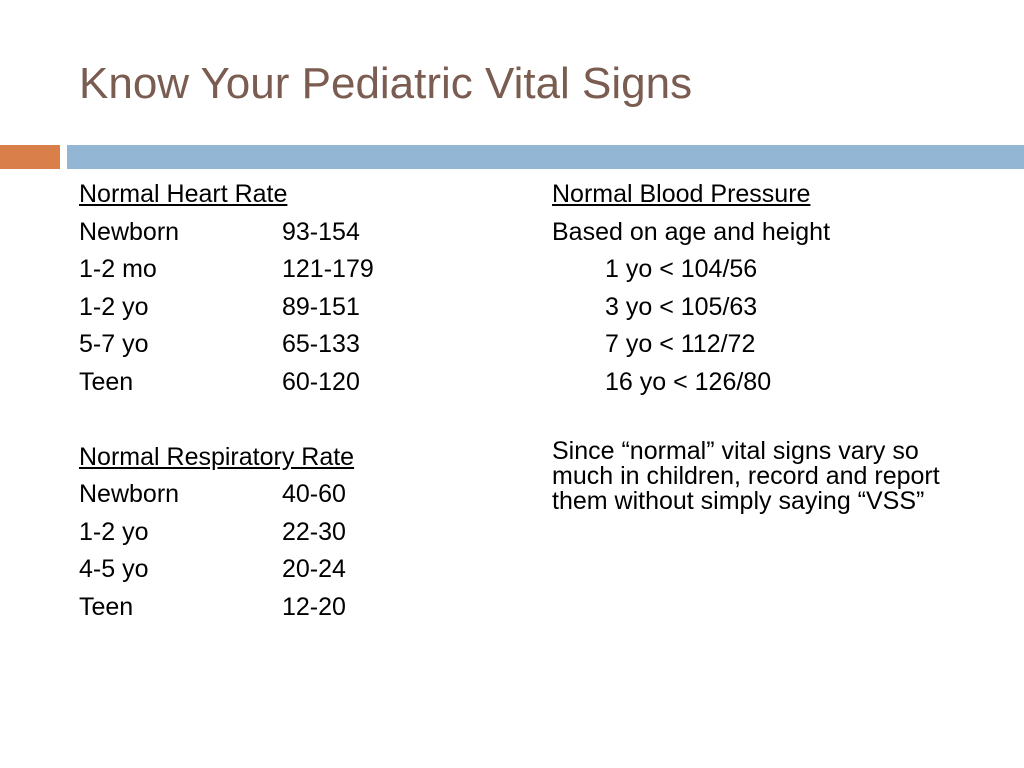 This screenshot has height=768, width=1024. I want to click on heart-rate-row: 5-7 yo 65-133, so click(299, 345).